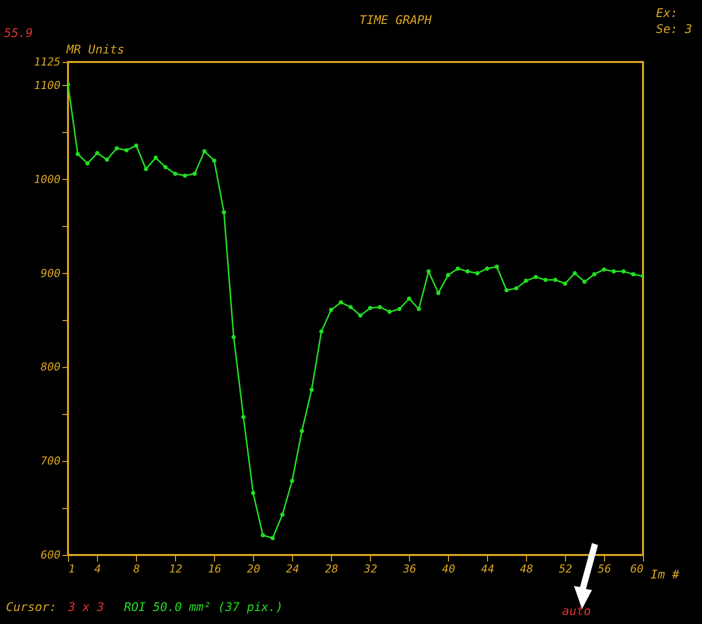 Image resolution: width=702 pixels, height=624 pixels. I want to click on y-tick-label: 600, so click(50, 555).